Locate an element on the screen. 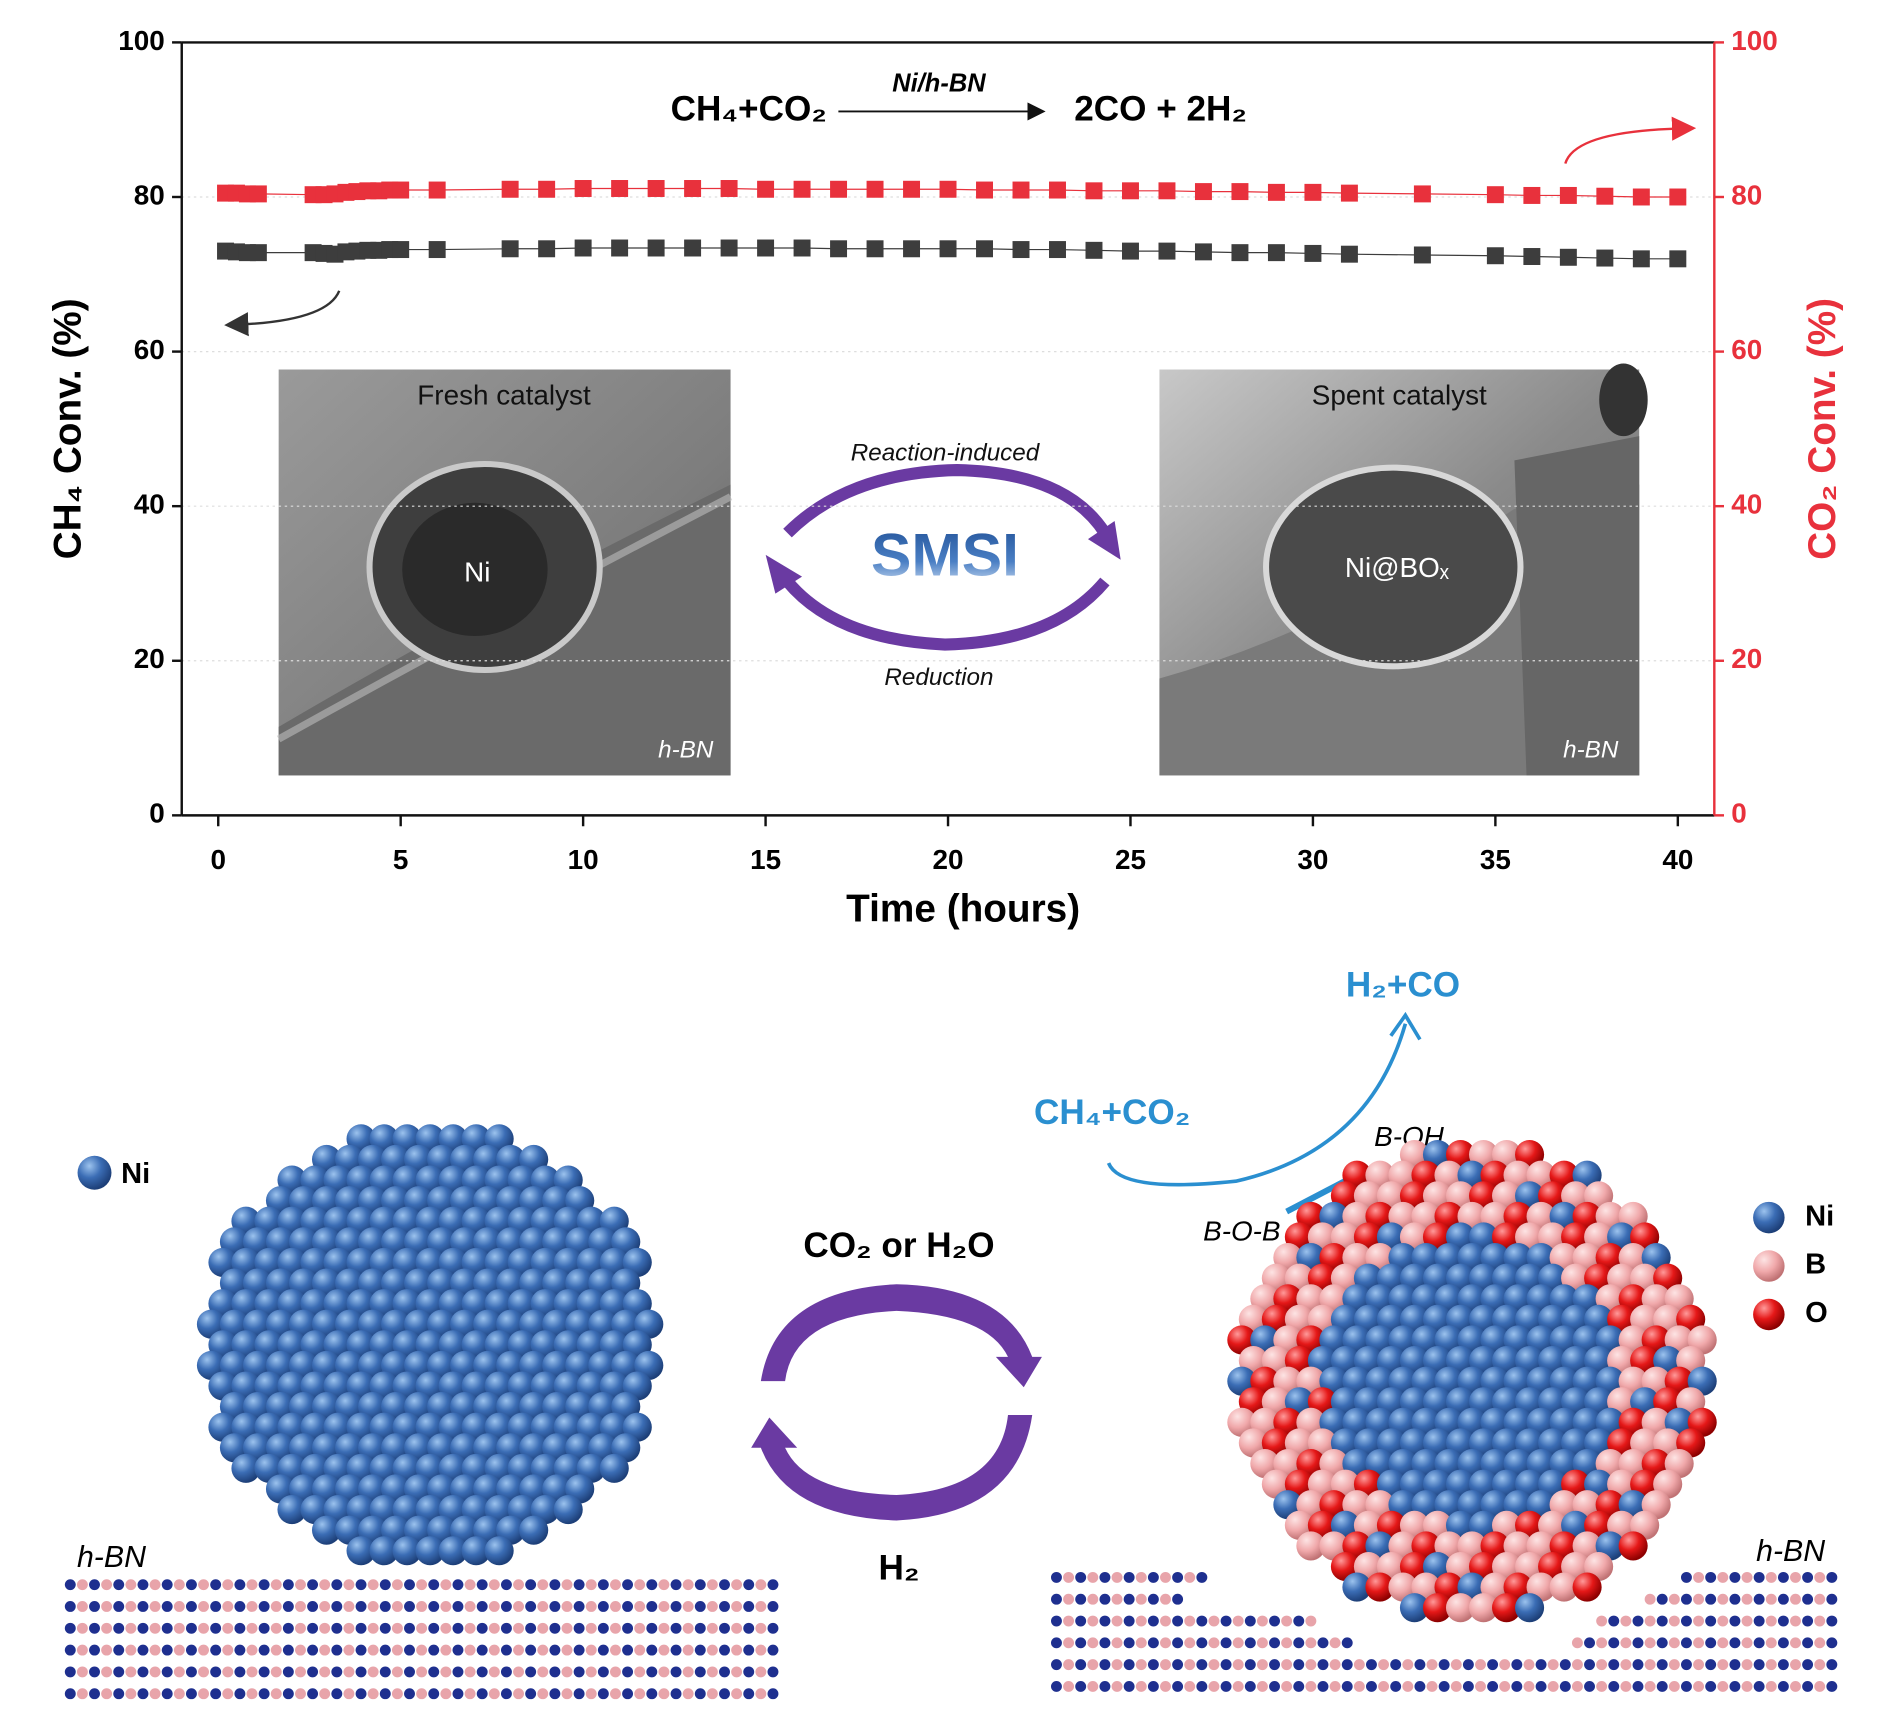  tem-fresh is located at coordinates (504, 572).